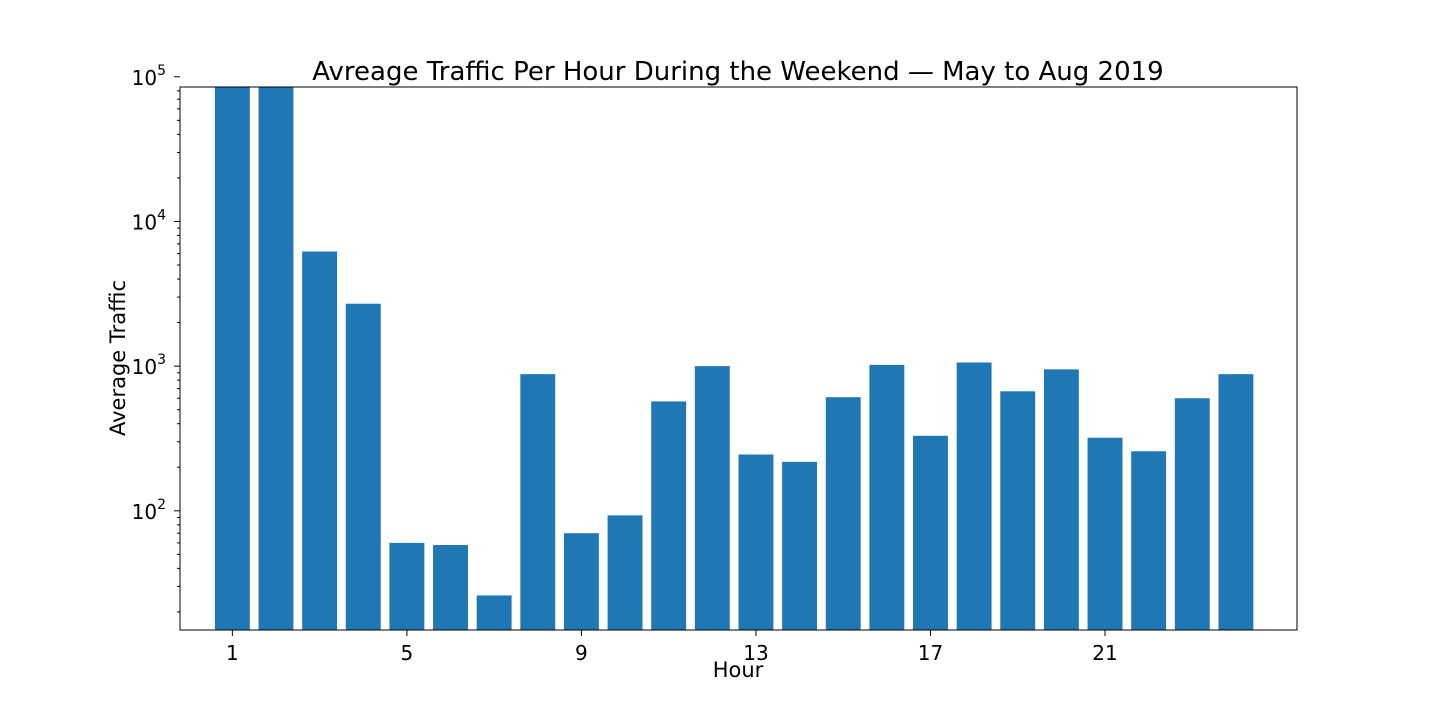  What do you see at coordinates (118, 358) in the screenshot?
I see `y-axis-label: Average Traffic` at bounding box center [118, 358].